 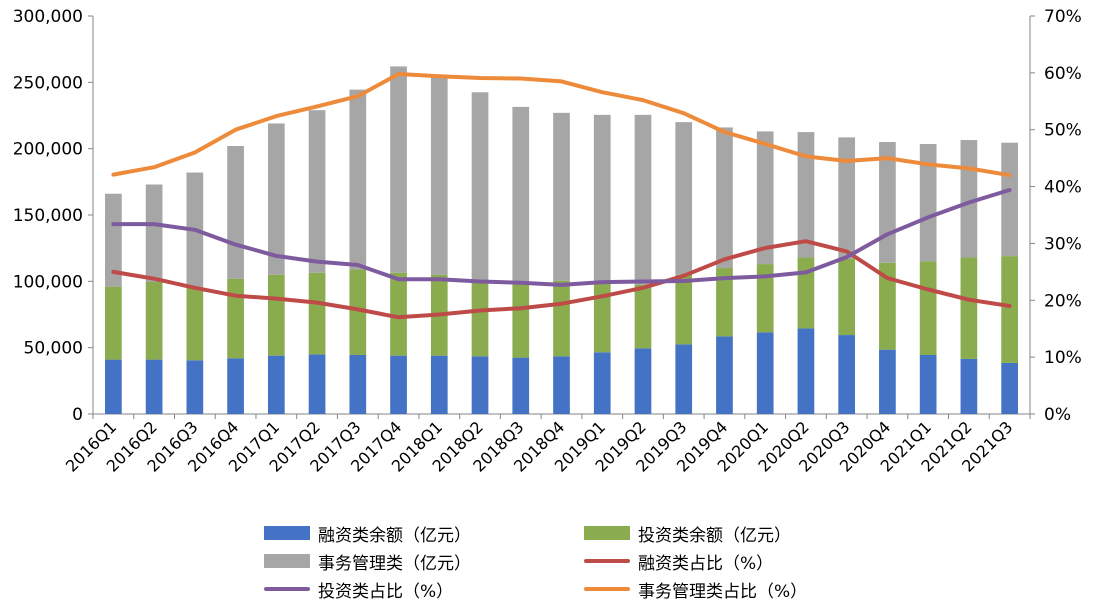 What do you see at coordinates (1063, 301) in the screenshot?
I see `right-tick-label: 20%` at bounding box center [1063, 301].